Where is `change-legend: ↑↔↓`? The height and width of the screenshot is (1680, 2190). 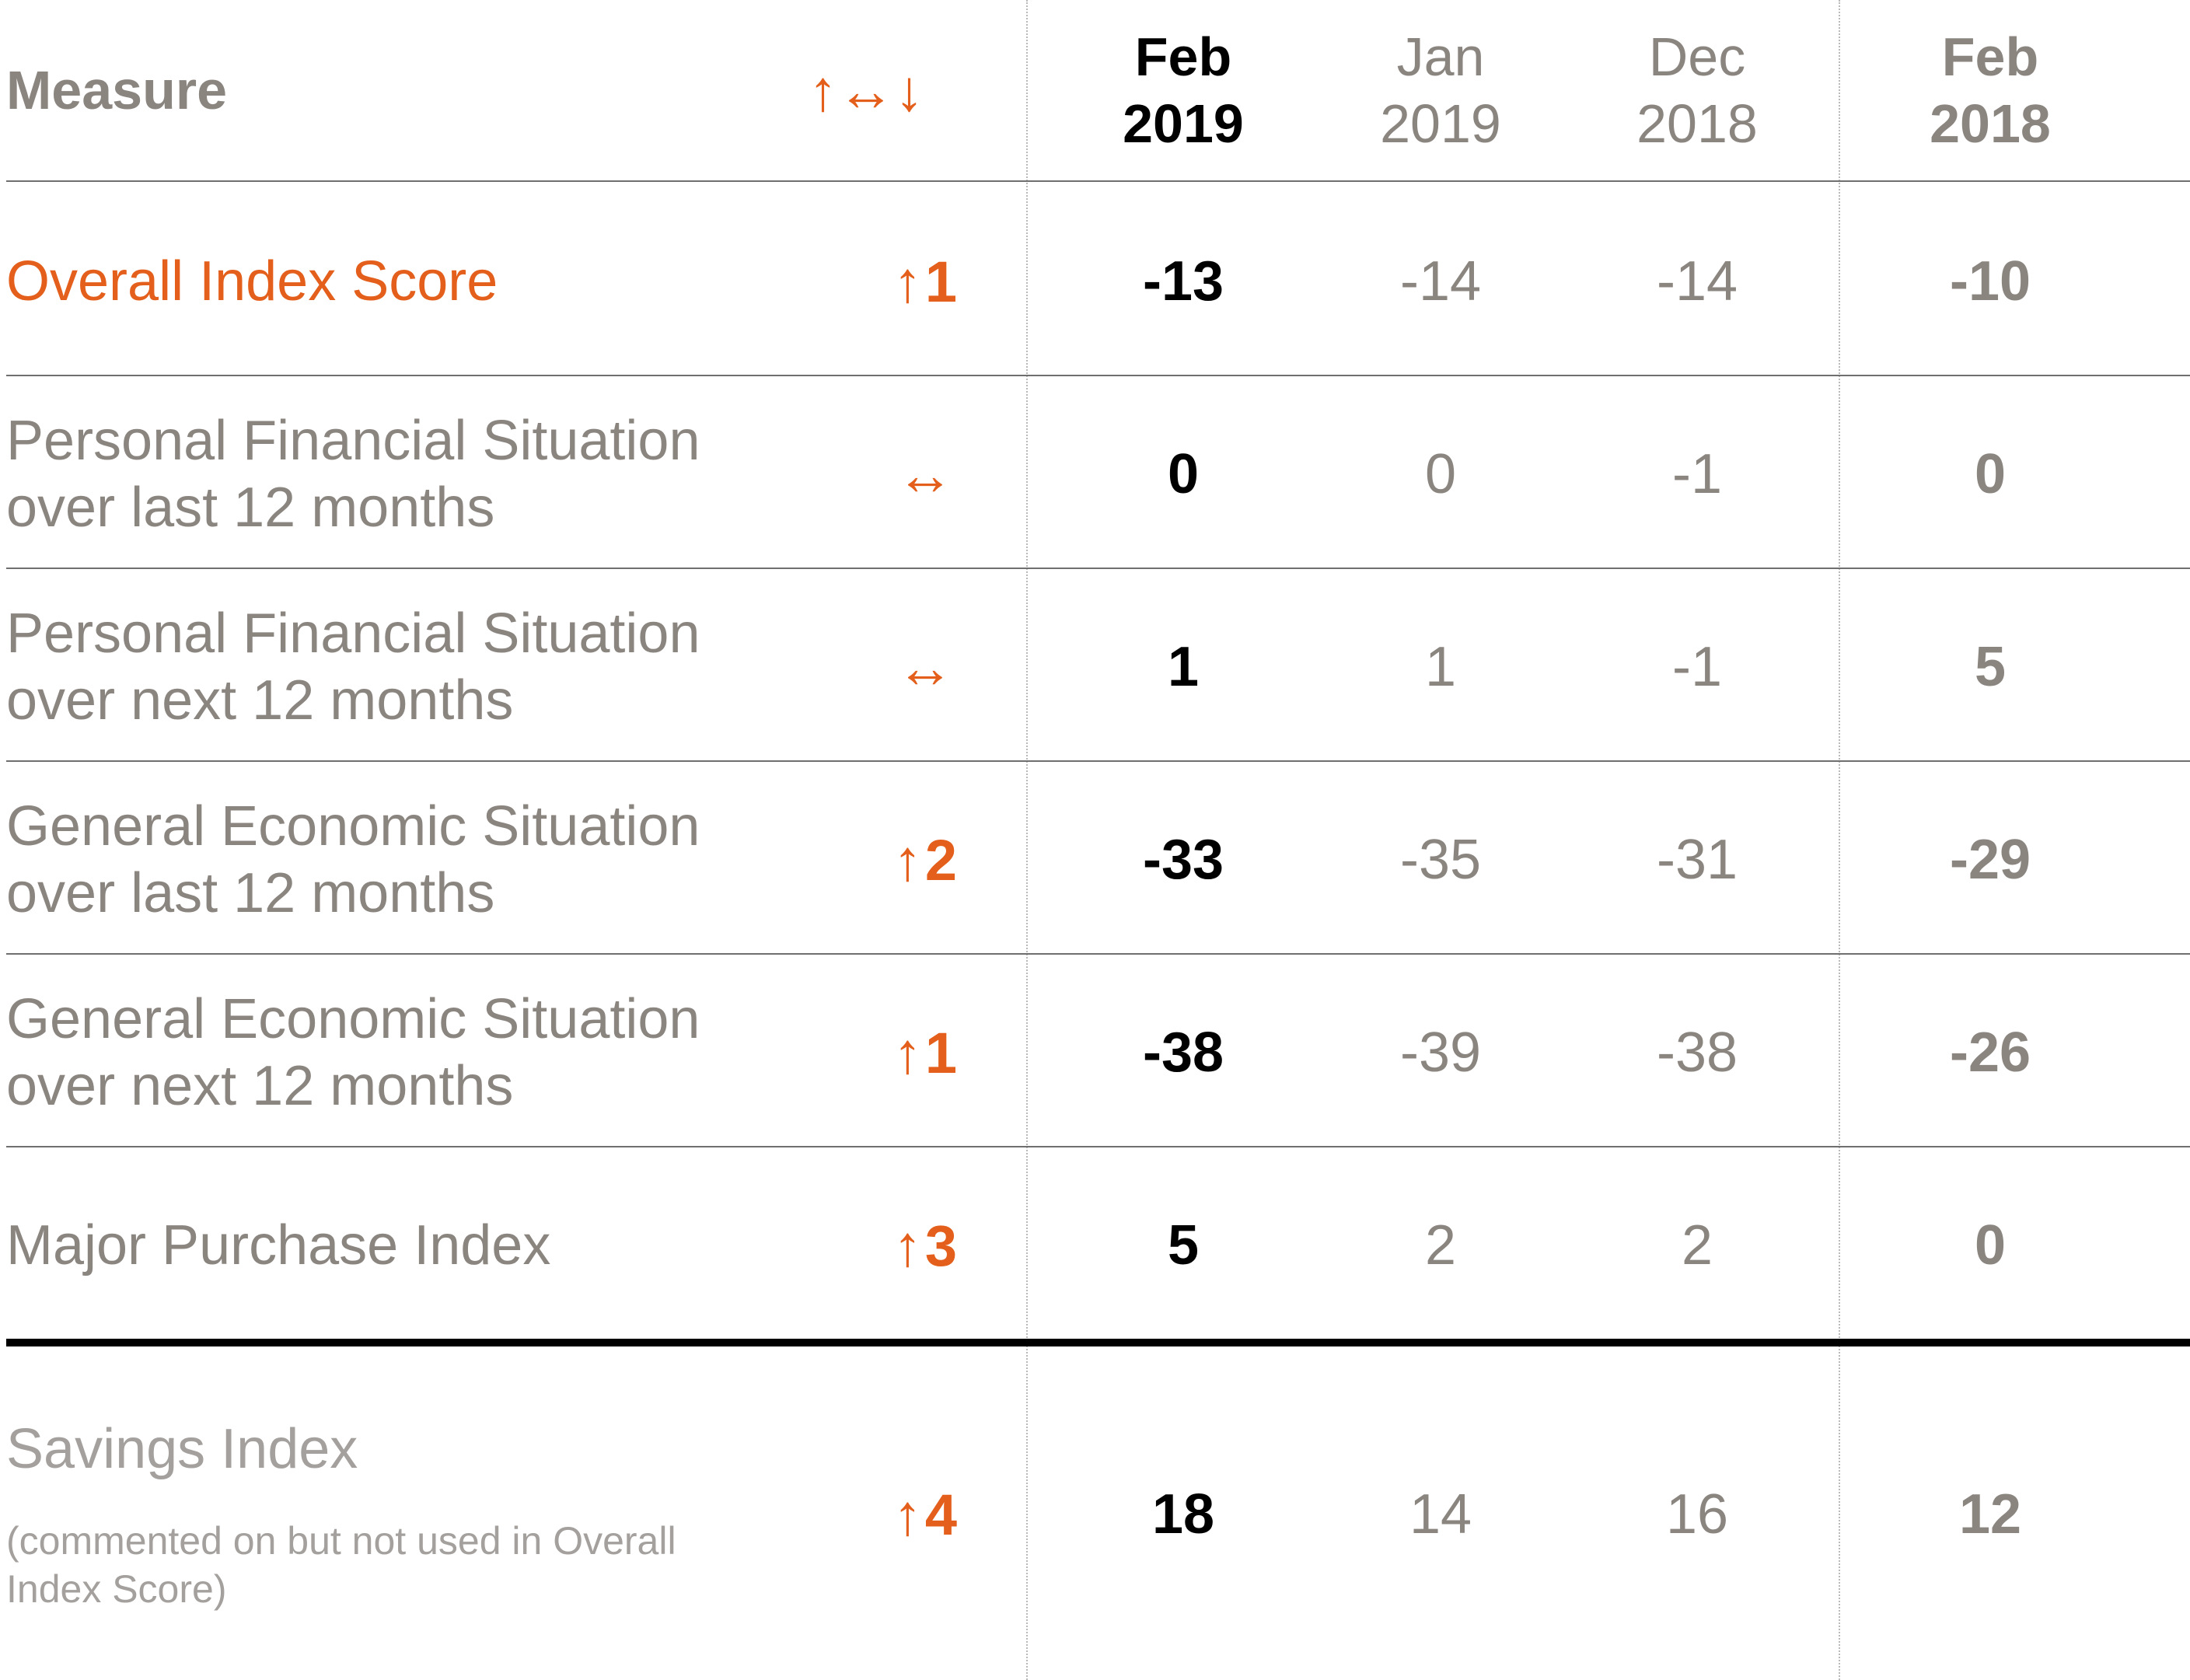
change-legend: ↑↔↓ is located at coordinates (866, 90).